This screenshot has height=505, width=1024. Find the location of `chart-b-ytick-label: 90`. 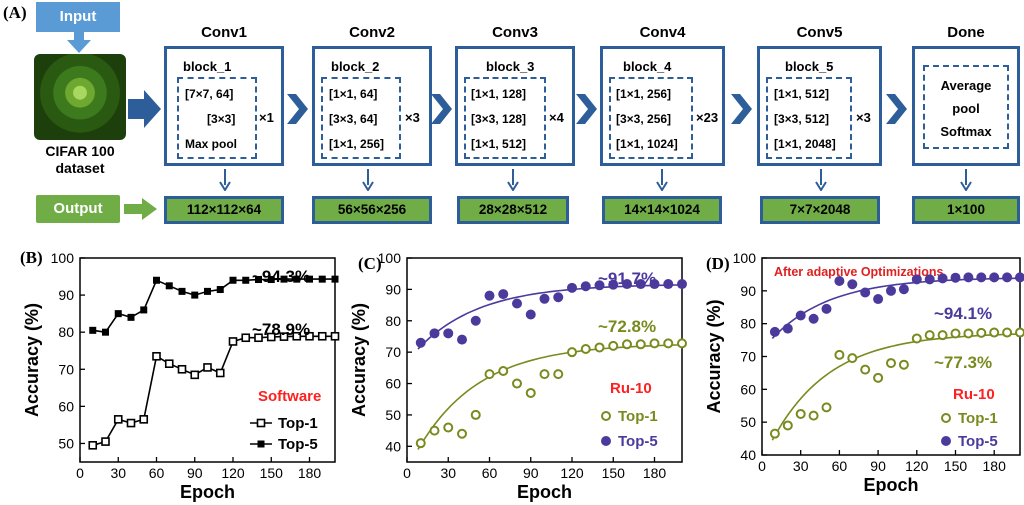

chart-b-ytick-label: 90 is located at coordinates (66, 295).